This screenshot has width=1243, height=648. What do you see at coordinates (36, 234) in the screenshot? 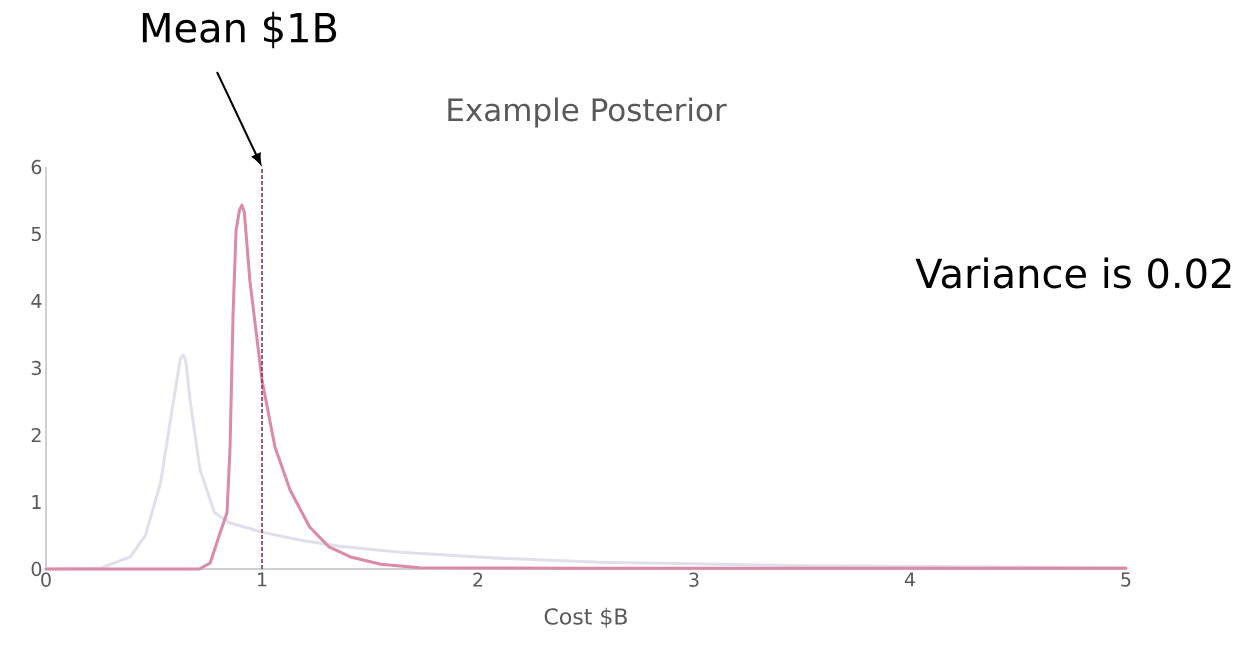
I see `y-tick-label: 5` at bounding box center [36, 234].